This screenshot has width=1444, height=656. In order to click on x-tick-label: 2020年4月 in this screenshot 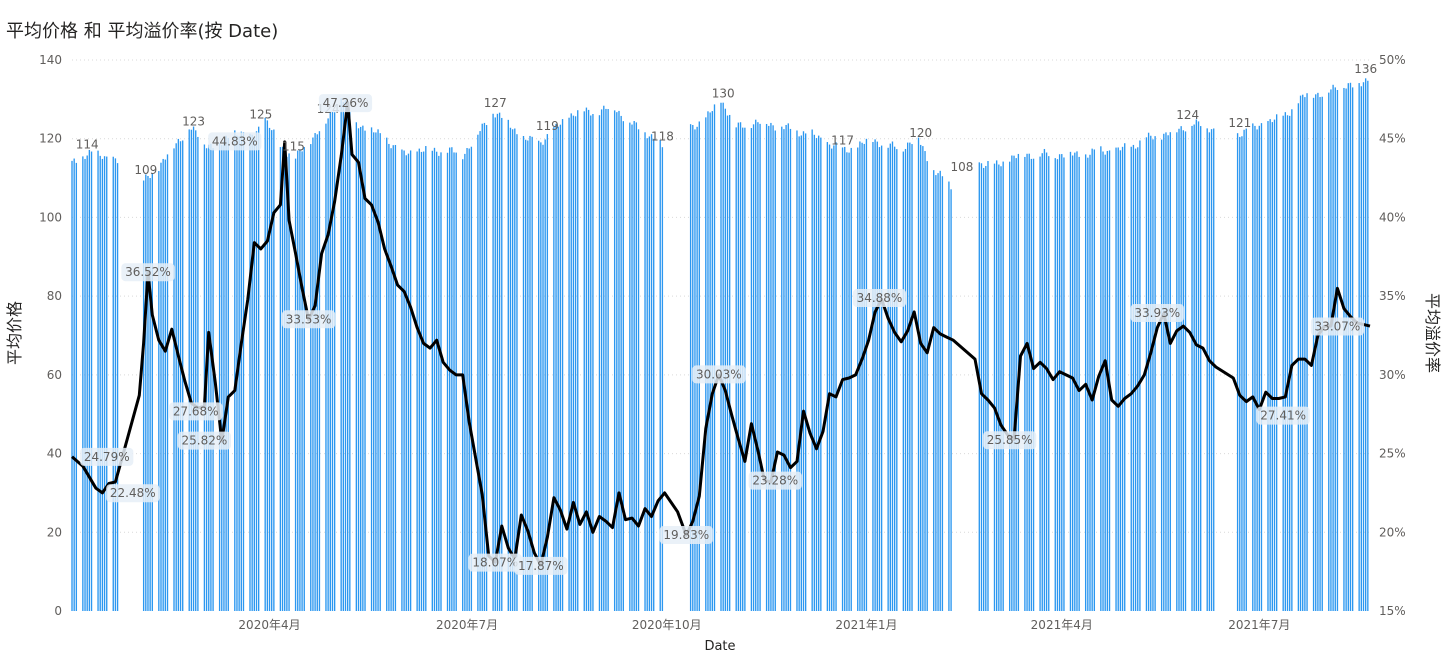, I will do `click(269, 625)`.